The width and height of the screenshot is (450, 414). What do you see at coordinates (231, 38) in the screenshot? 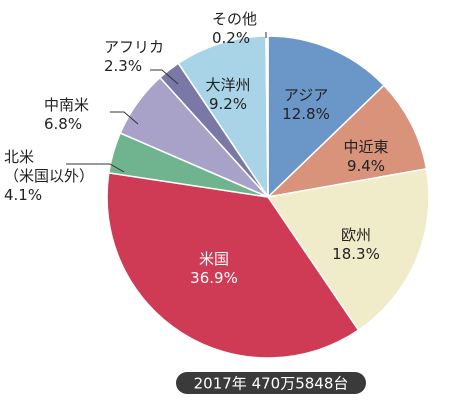
I see `slice-value-8: 0.2%` at bounding box center [231, 38].